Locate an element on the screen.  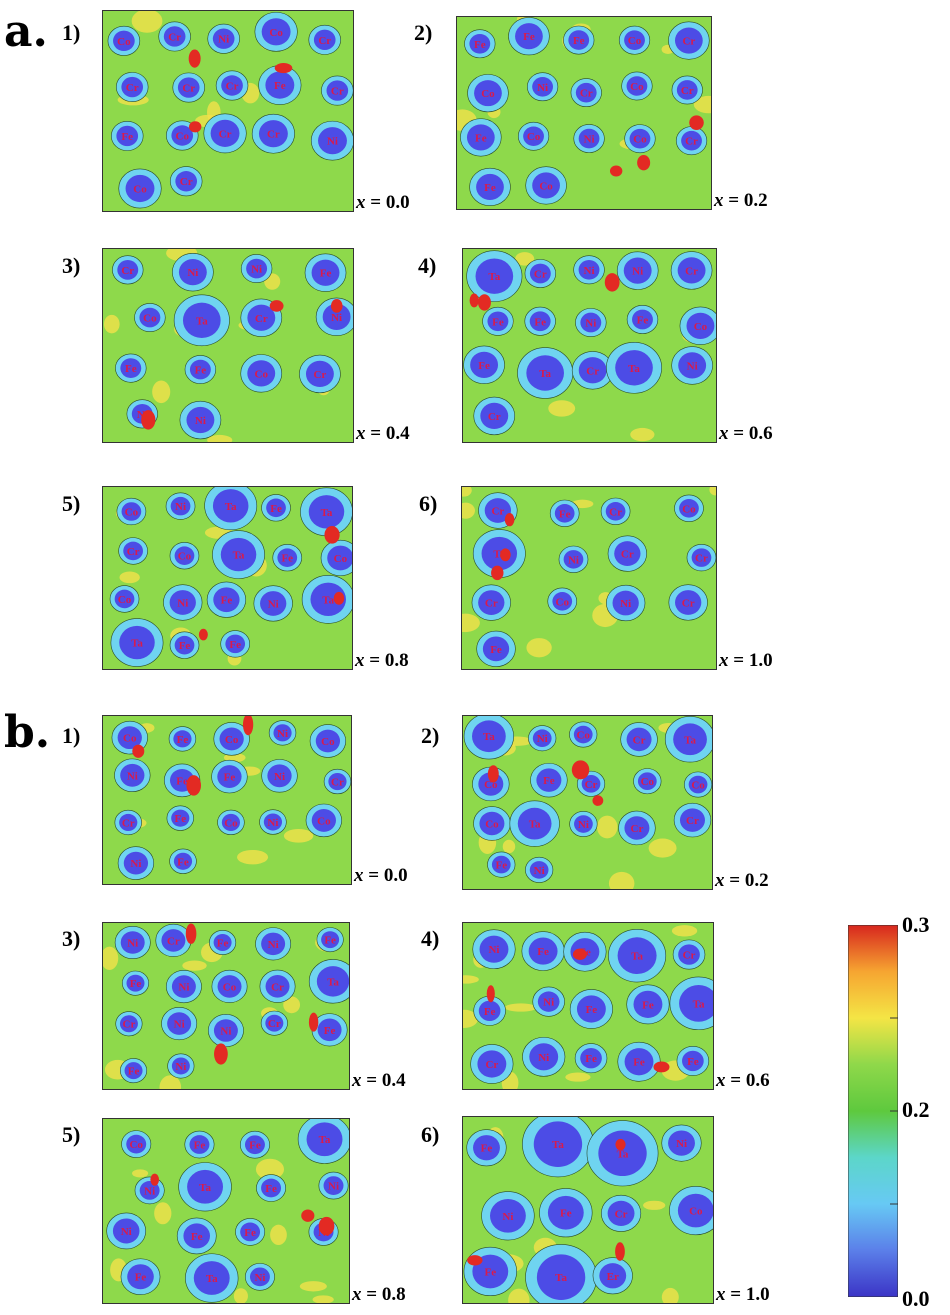
composition-label: x = 0.0 is located at coordinates (381, 876).